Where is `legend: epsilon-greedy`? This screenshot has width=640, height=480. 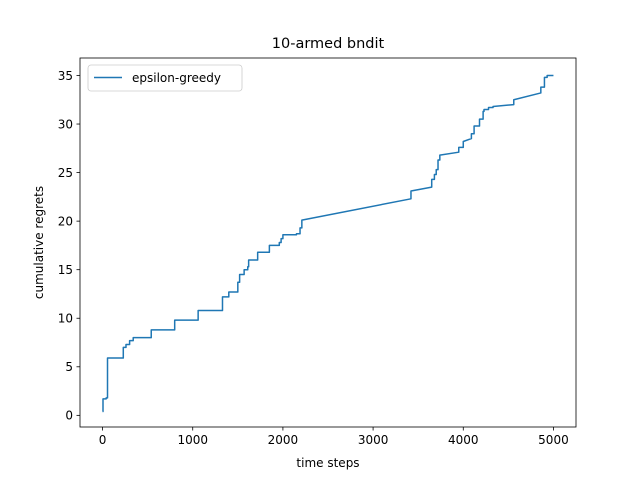 legend: epsilon-greedy is located at coordinates (165, 78).